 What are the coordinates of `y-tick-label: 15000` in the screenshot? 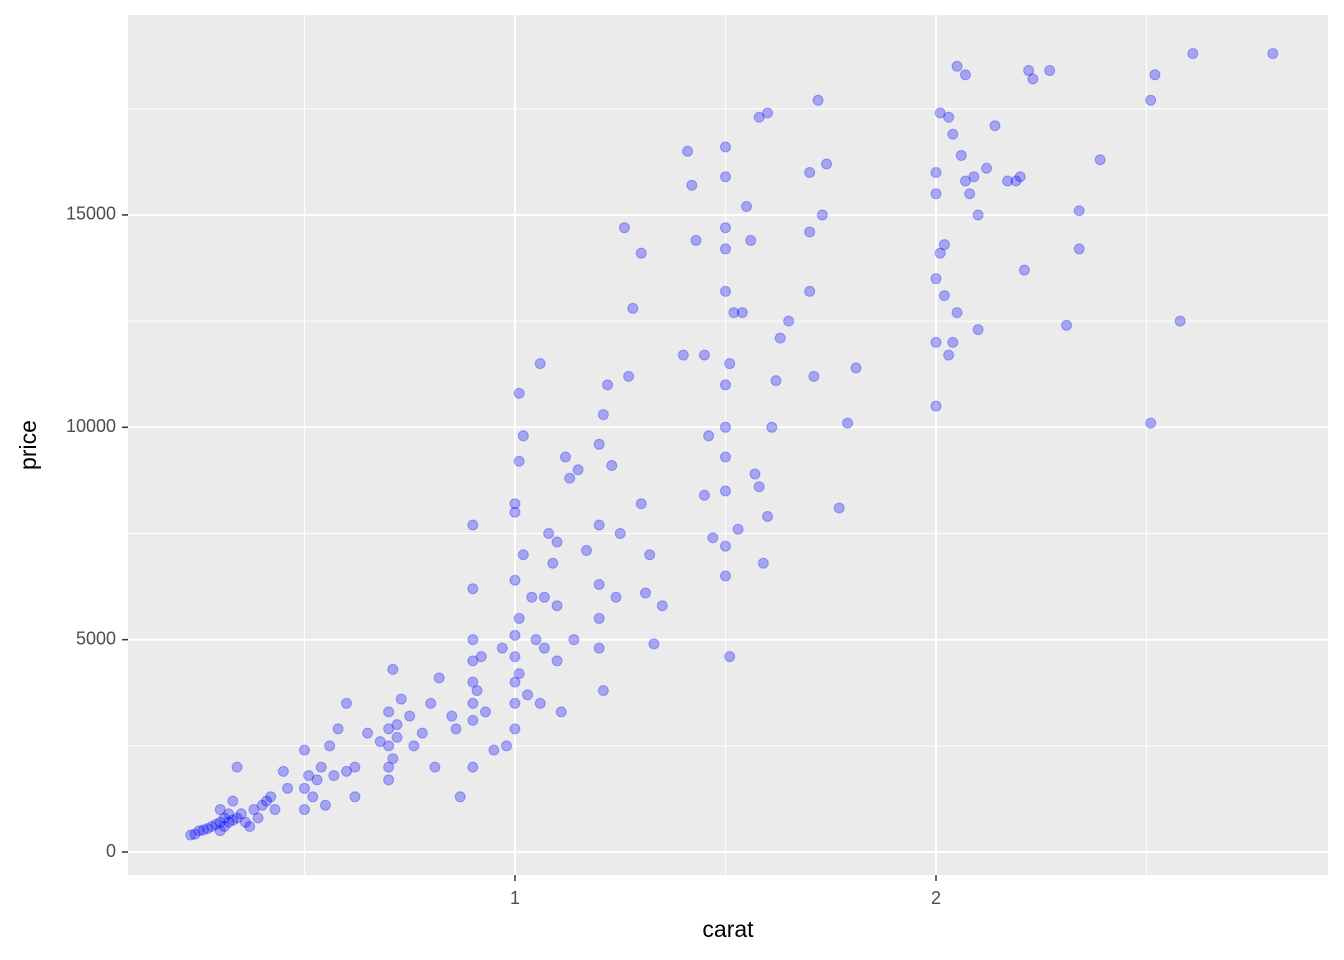 It's located at (91, 214).